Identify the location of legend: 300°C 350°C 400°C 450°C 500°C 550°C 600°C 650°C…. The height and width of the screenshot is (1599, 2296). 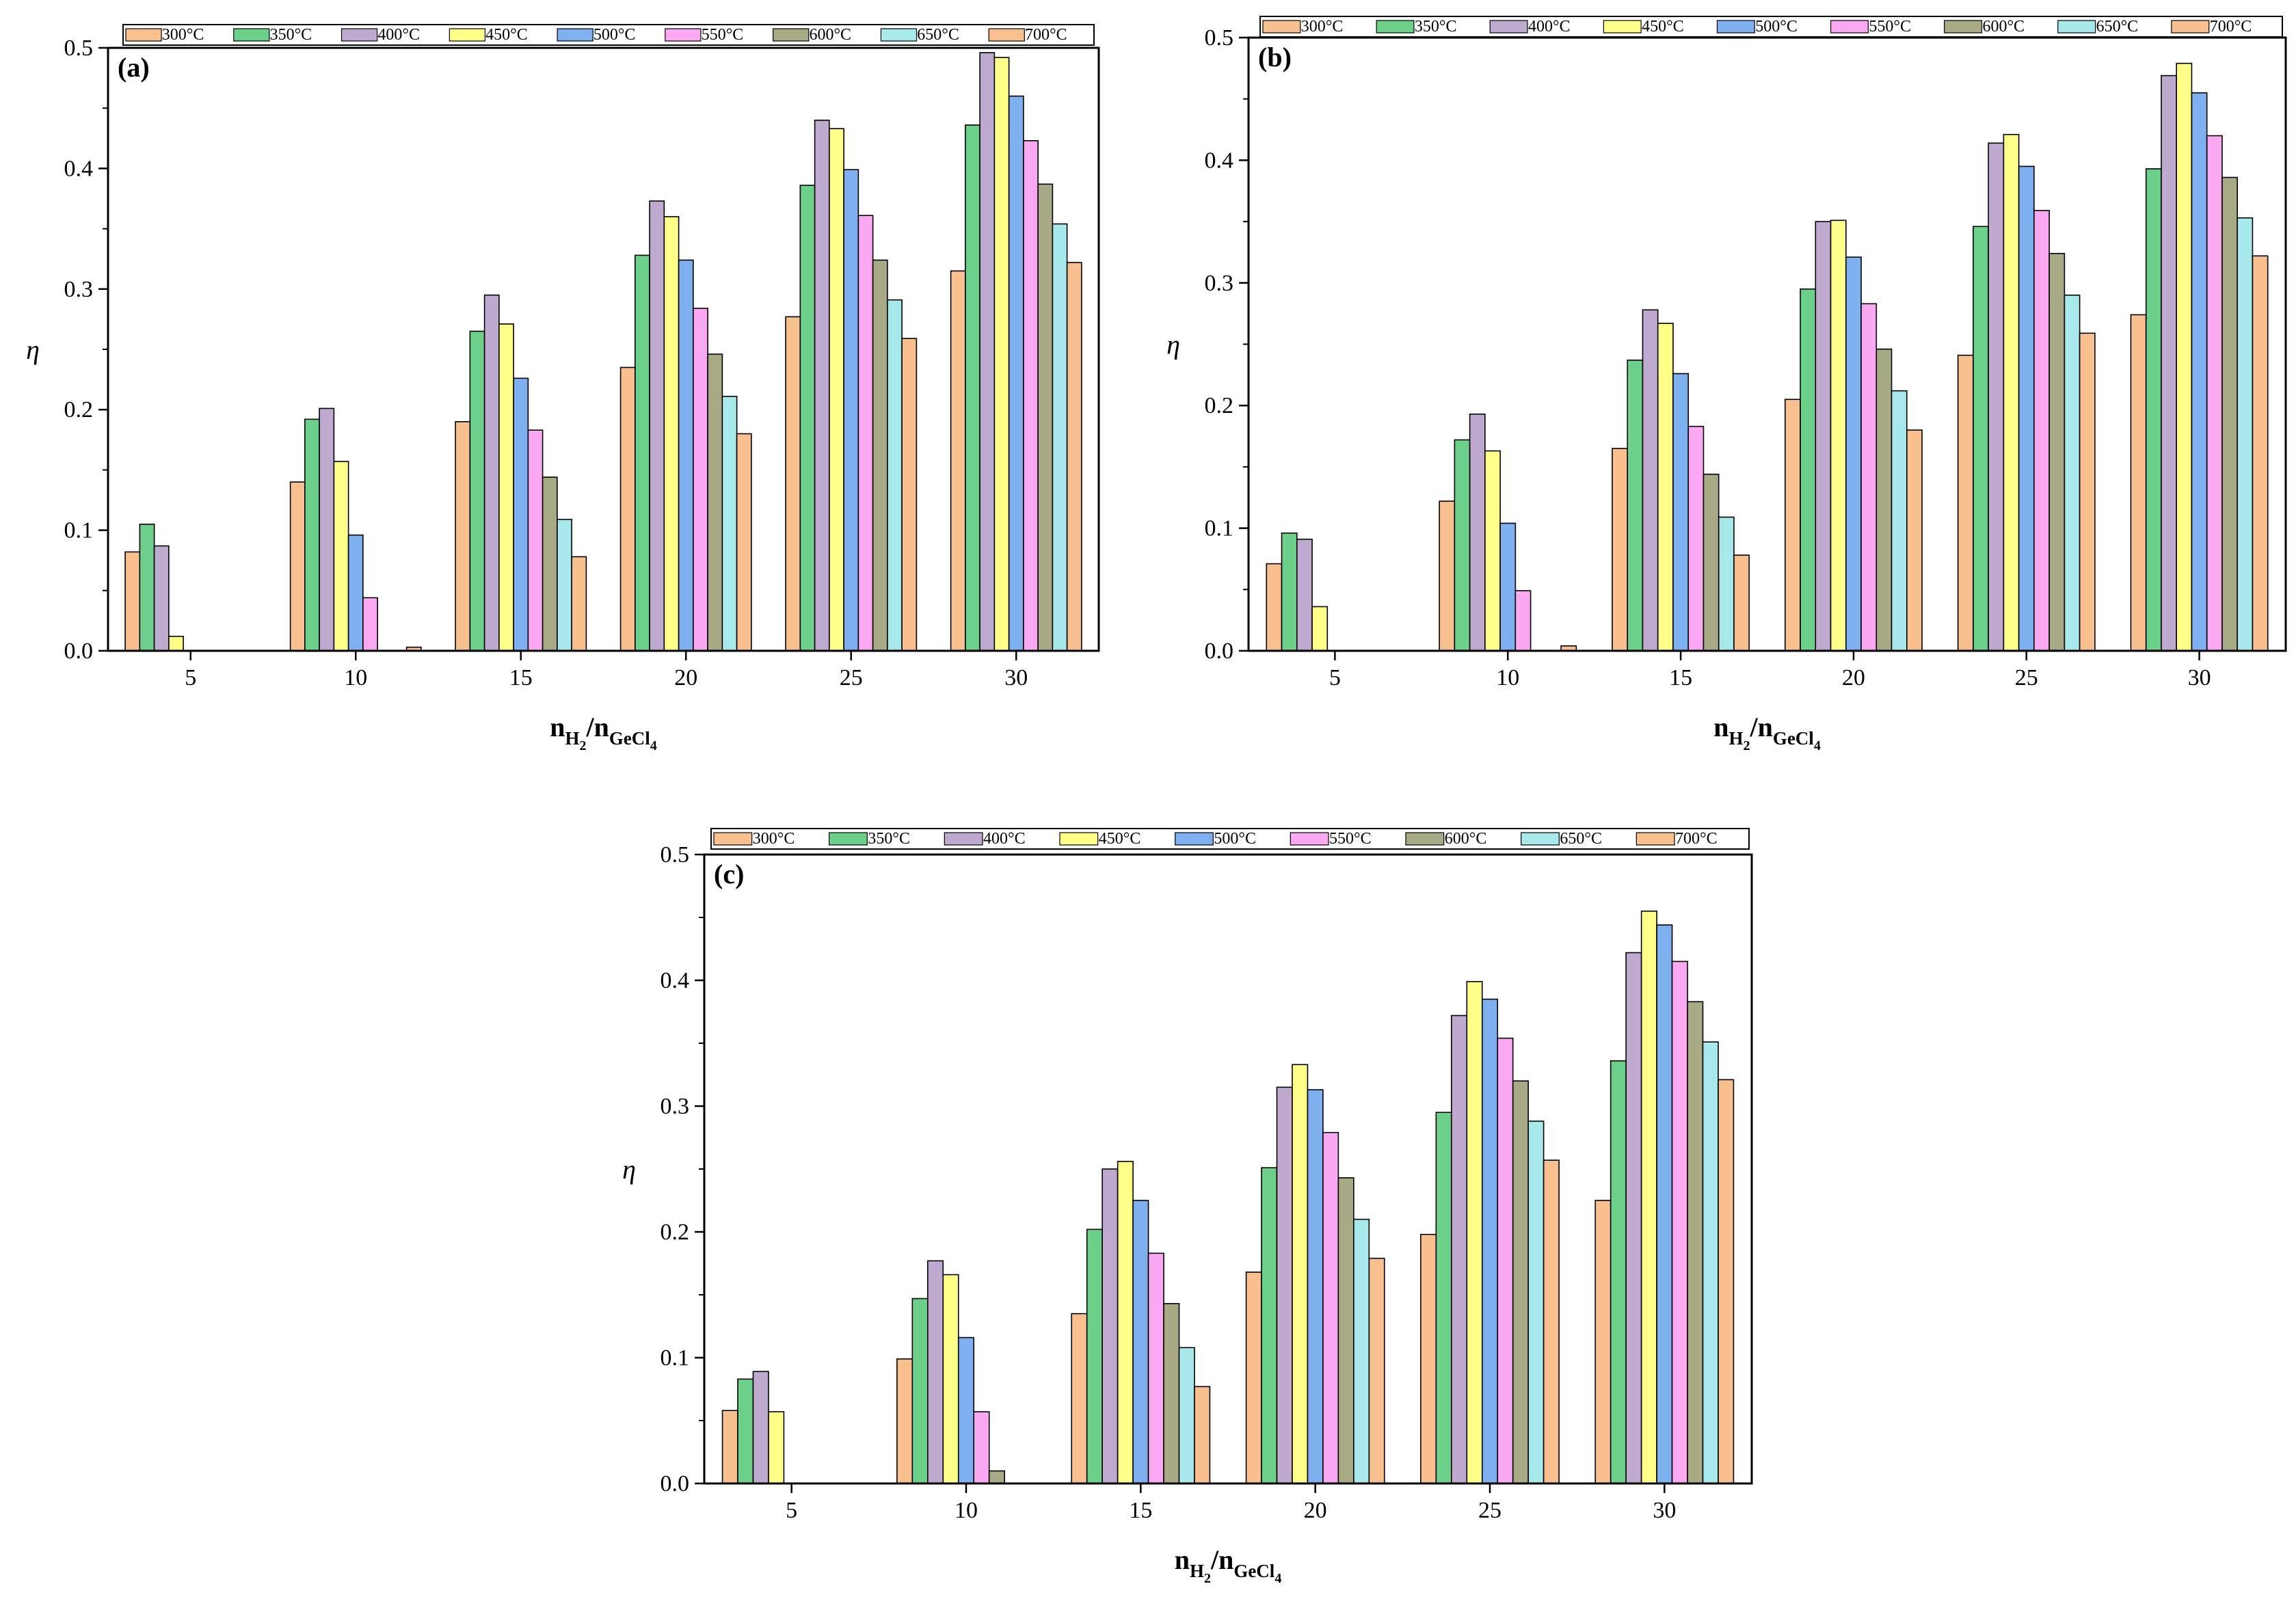
(1771, 27).